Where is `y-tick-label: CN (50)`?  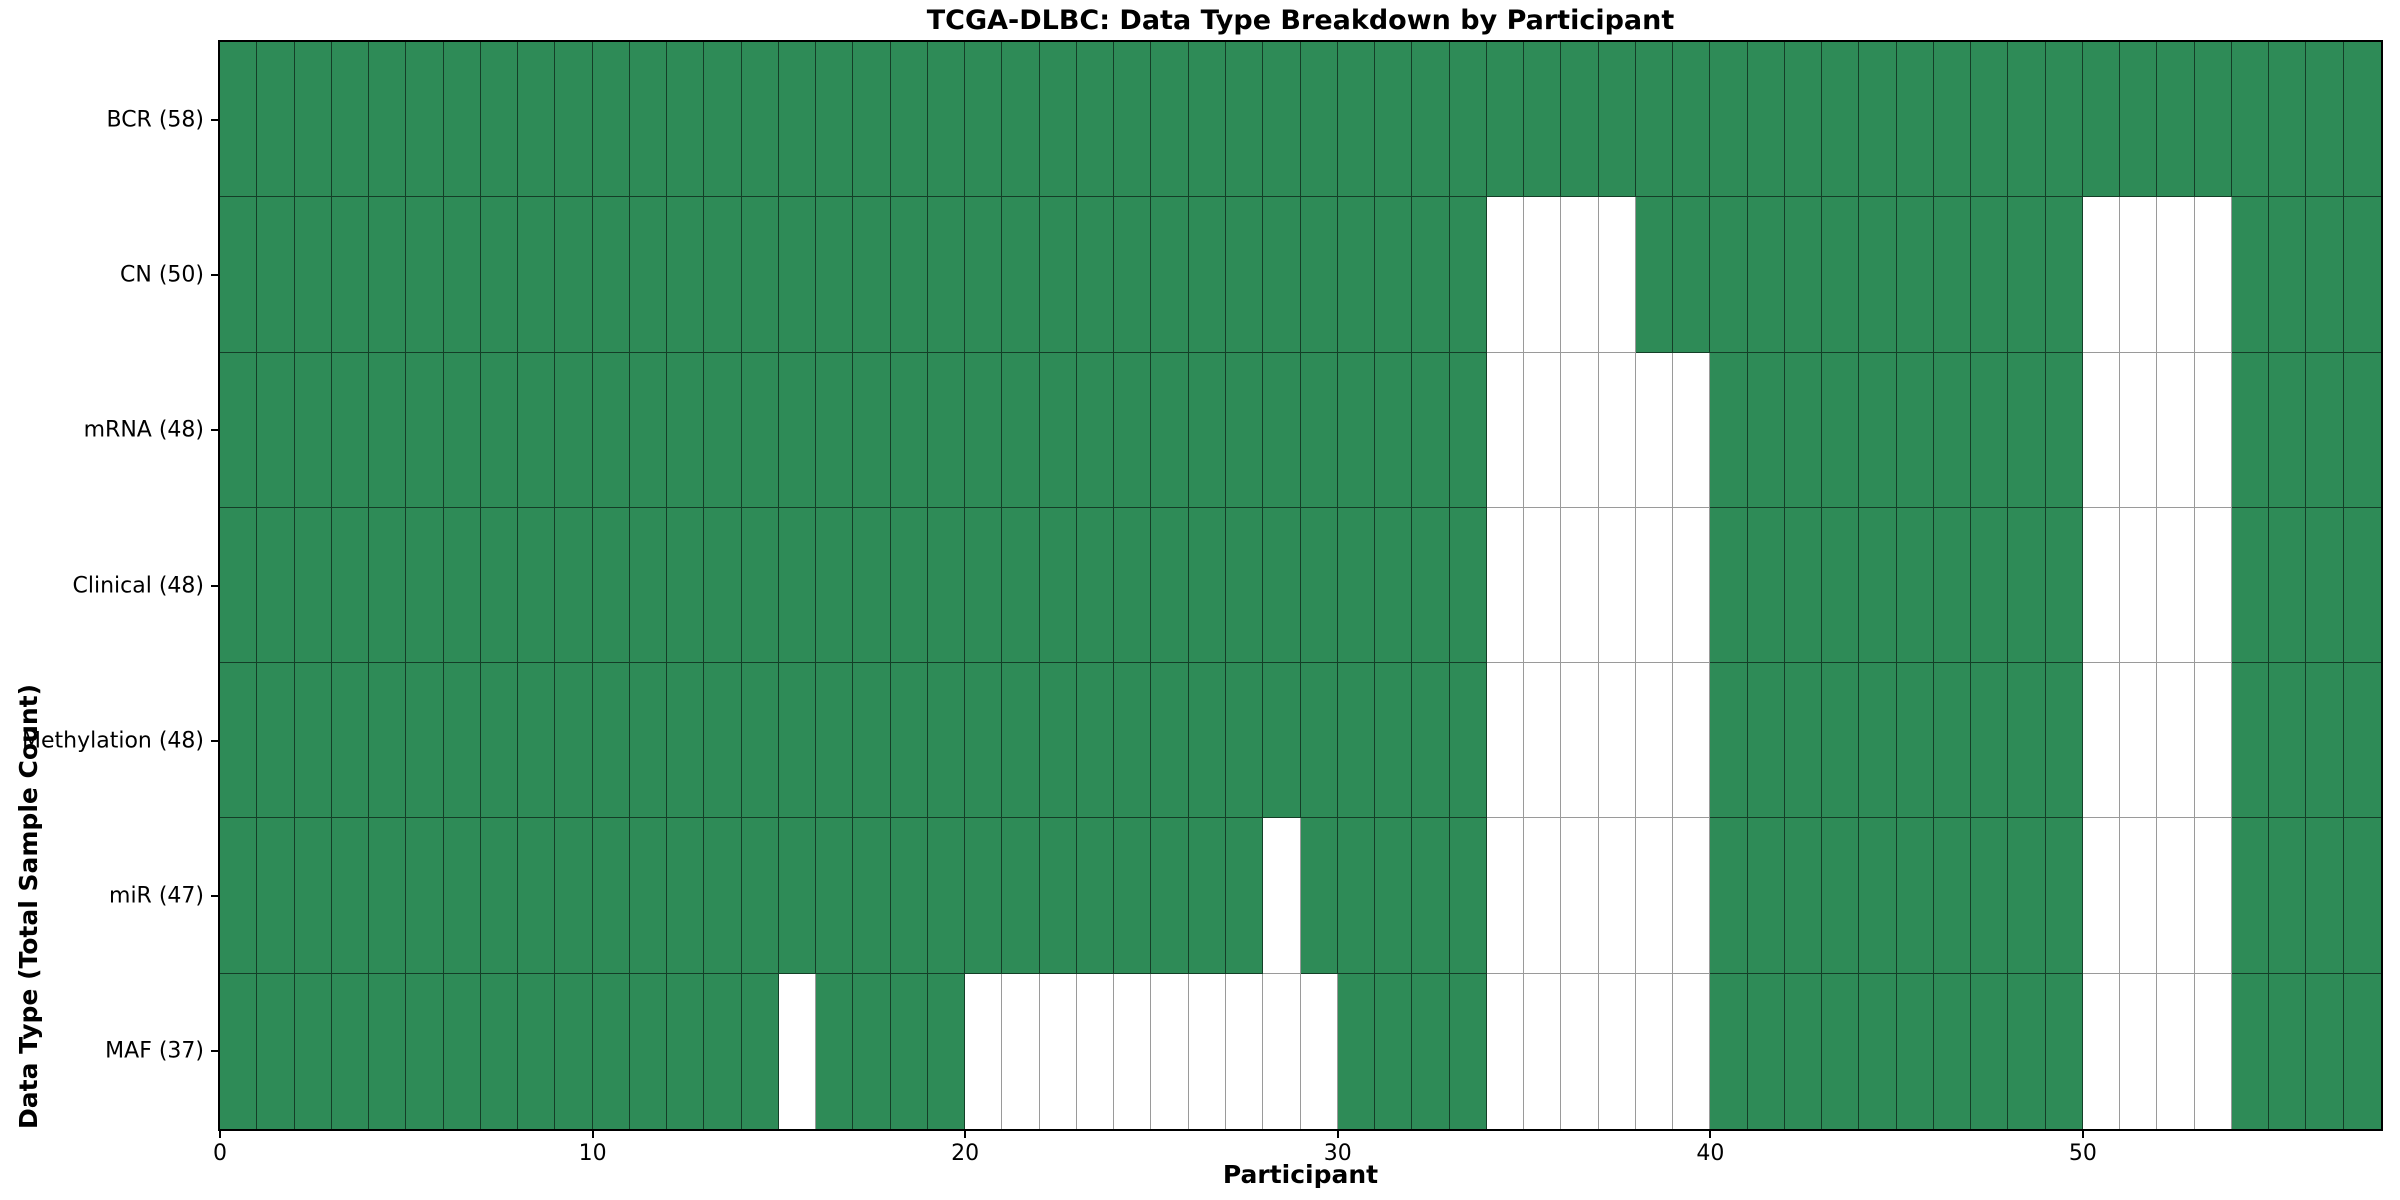 y-tick-label: CN (50) is located at coordinates (162, 275).